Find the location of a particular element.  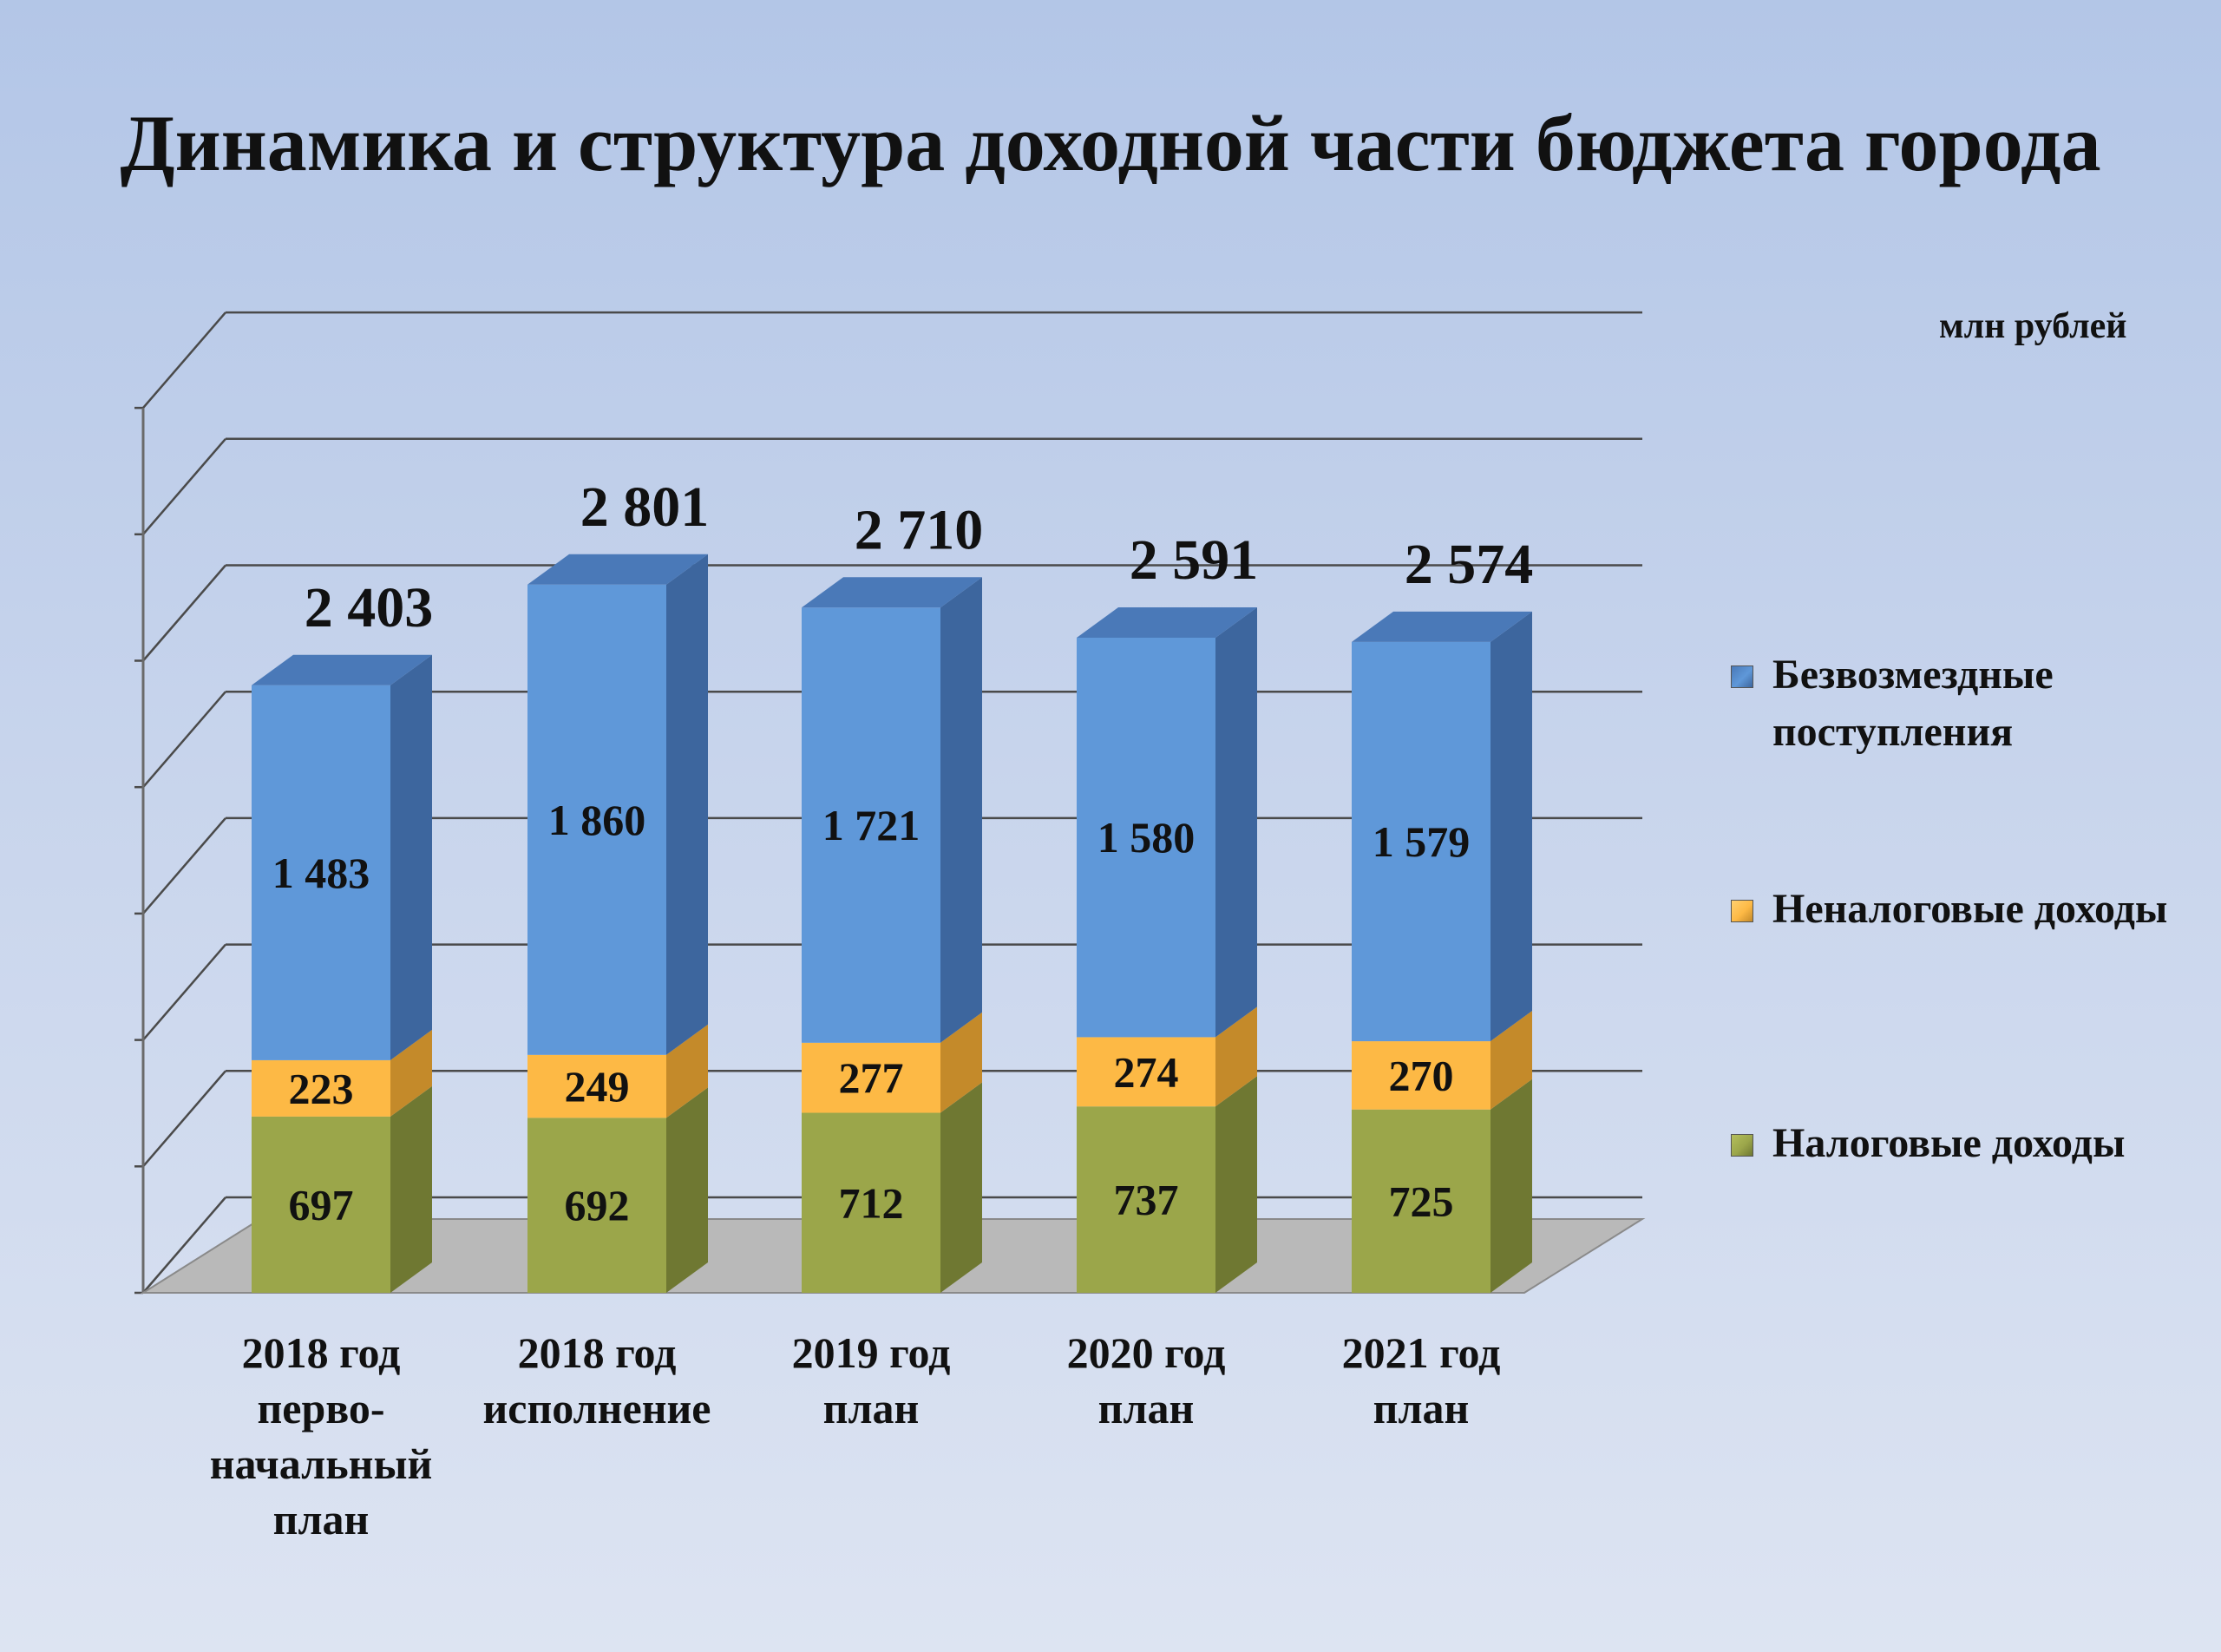

x-tick-label: 2019 год план is located at coordinates (871, 1380).